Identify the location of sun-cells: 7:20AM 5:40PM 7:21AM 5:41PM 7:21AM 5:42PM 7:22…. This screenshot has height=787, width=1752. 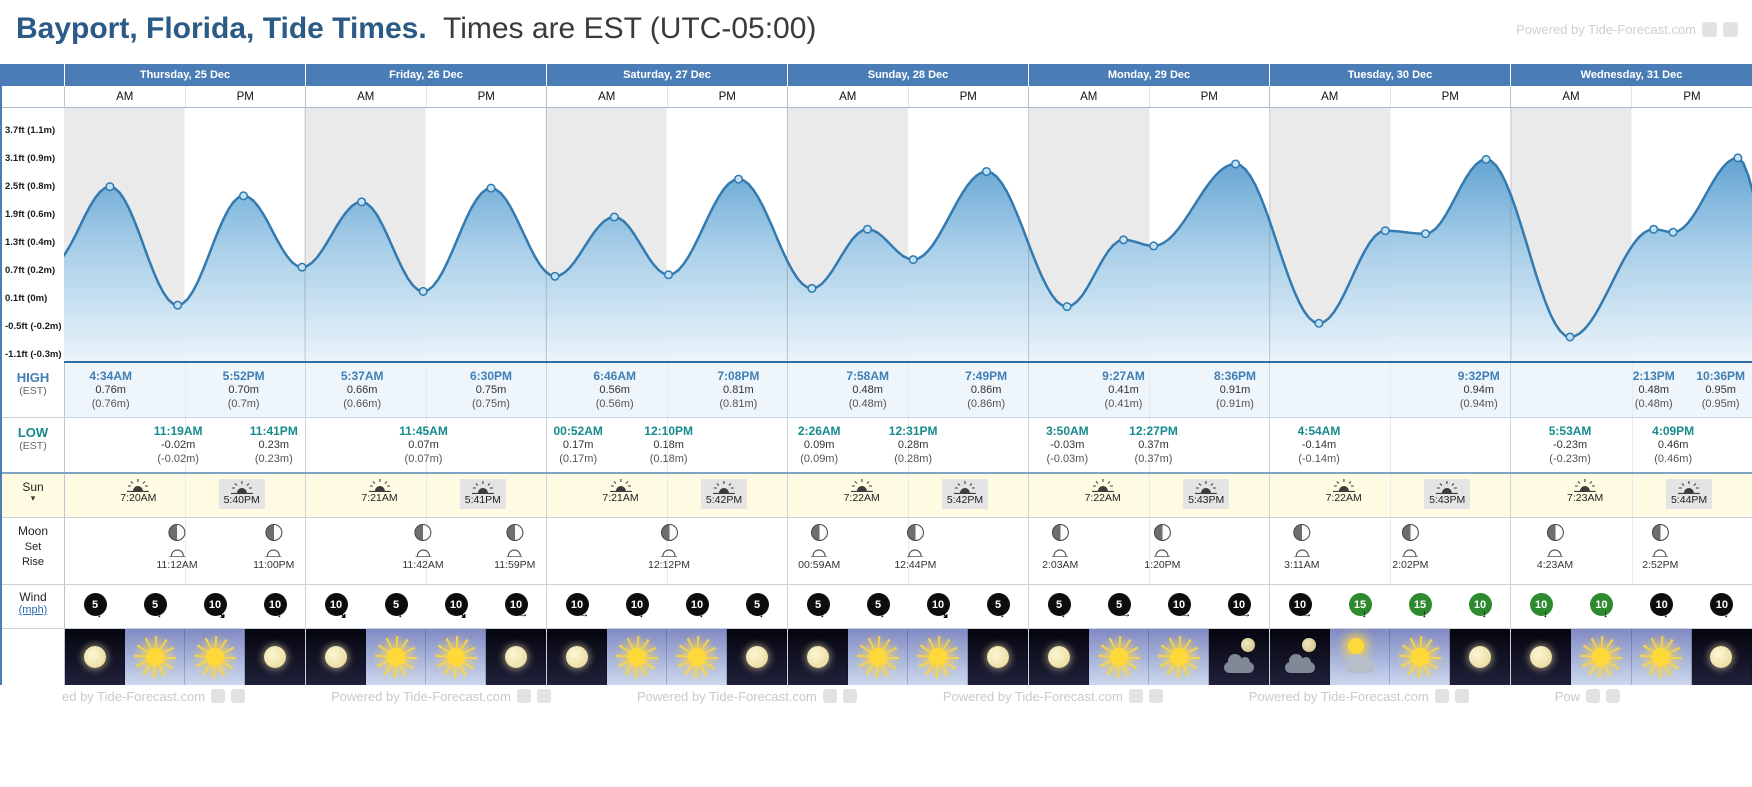
(908, 495).